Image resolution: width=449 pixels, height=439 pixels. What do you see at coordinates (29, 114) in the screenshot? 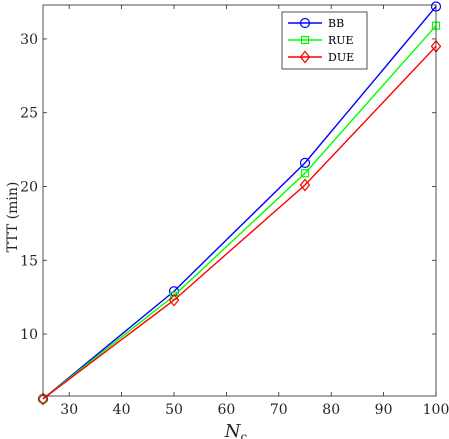
I see `y-tick-label: 25` at bounding box center [29, 114].